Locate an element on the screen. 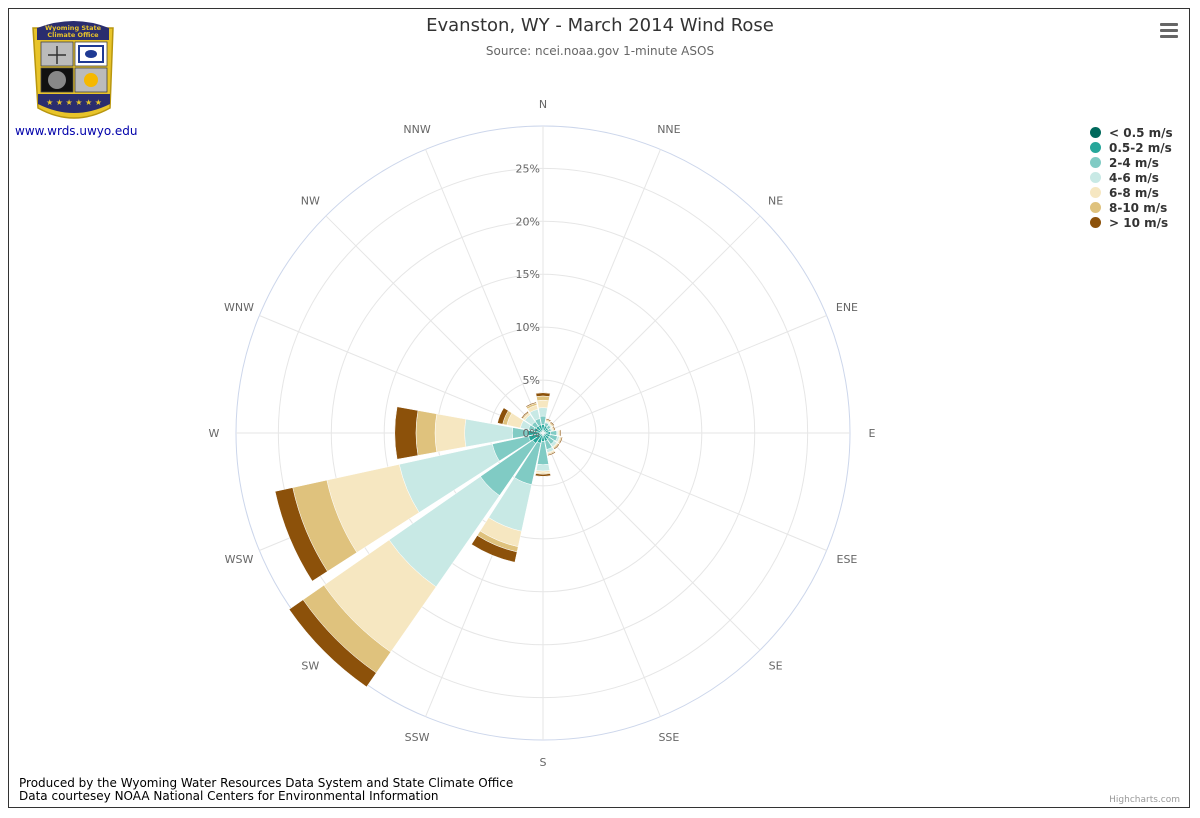  legend-item: 8-10 m/s is located at coordinates (1131, 207).